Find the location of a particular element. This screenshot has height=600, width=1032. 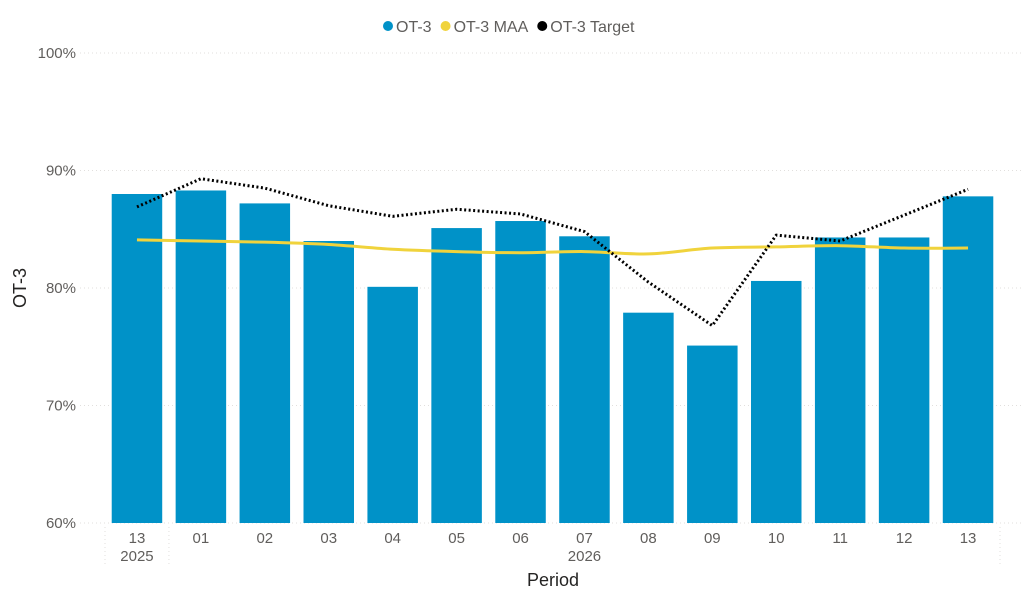

y-tick-label: 60% is located at coordinates (61, 523).